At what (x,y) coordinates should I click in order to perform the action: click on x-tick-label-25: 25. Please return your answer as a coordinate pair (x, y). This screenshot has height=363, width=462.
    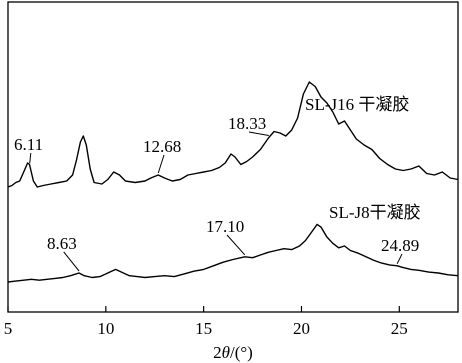
    Looking at the image, I should click on (399, 328).